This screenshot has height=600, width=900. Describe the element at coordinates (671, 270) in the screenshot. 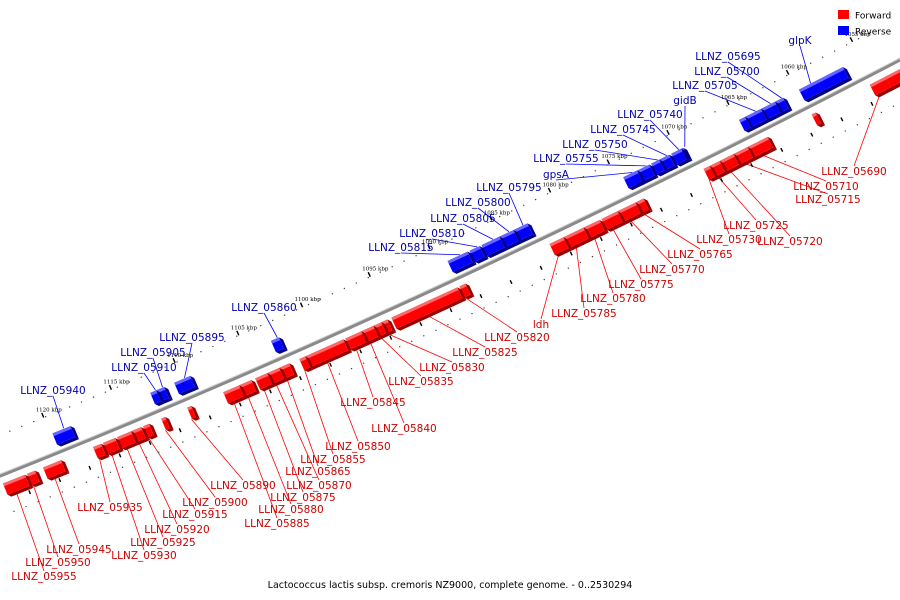

I see `gene-label-forward: LLNZ_05770` at that location.